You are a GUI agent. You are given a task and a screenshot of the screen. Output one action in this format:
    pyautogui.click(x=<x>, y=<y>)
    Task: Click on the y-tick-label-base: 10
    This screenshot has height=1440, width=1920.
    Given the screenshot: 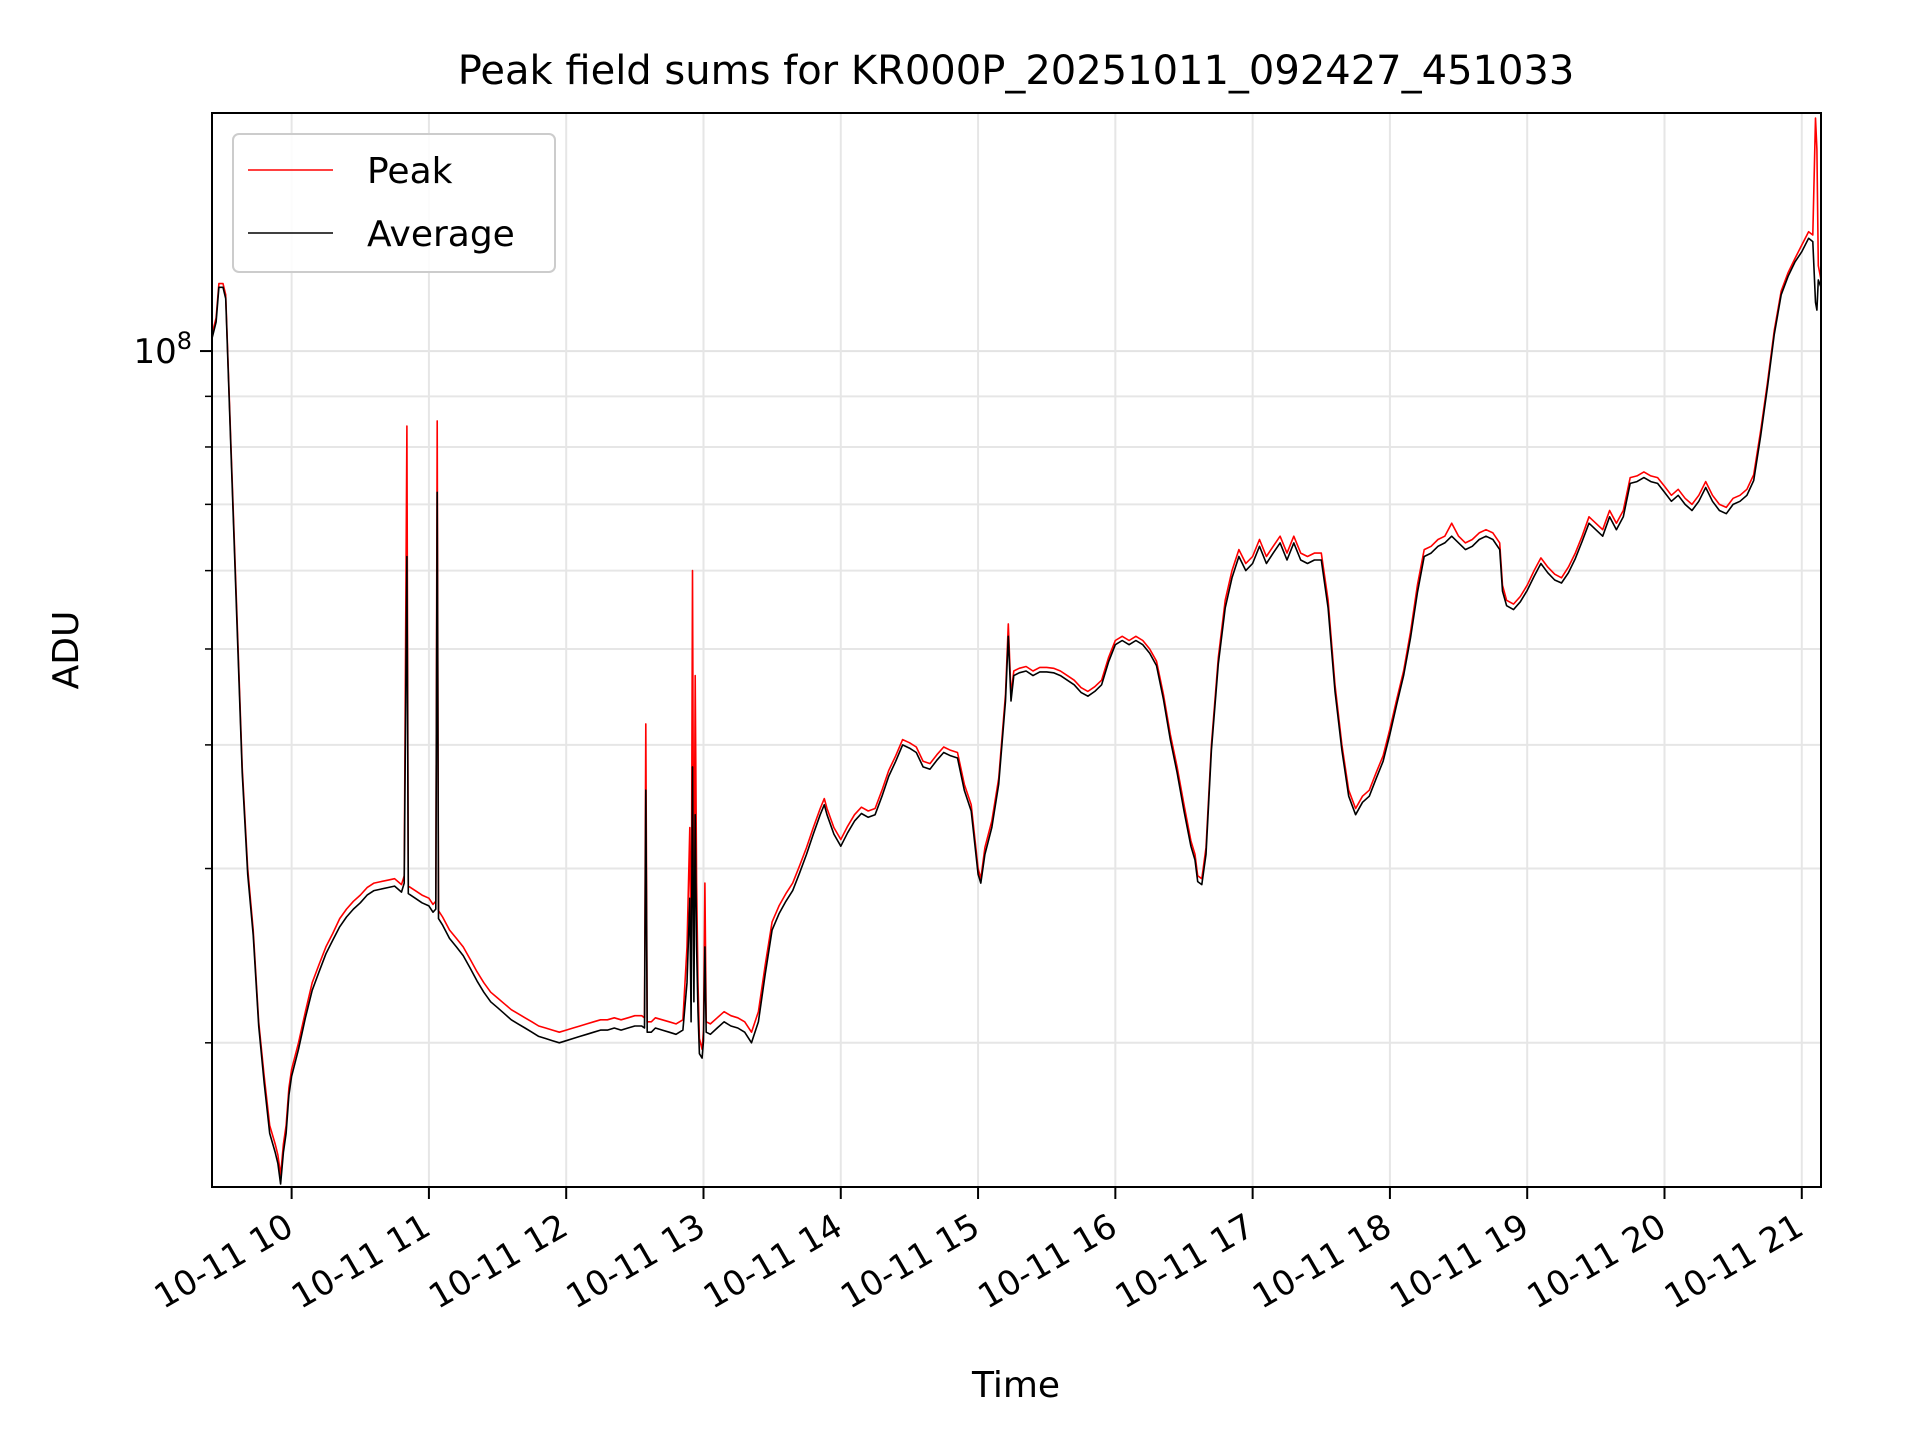 What is the action you would take?
    pyautogui.click(x=154, y=352)
    